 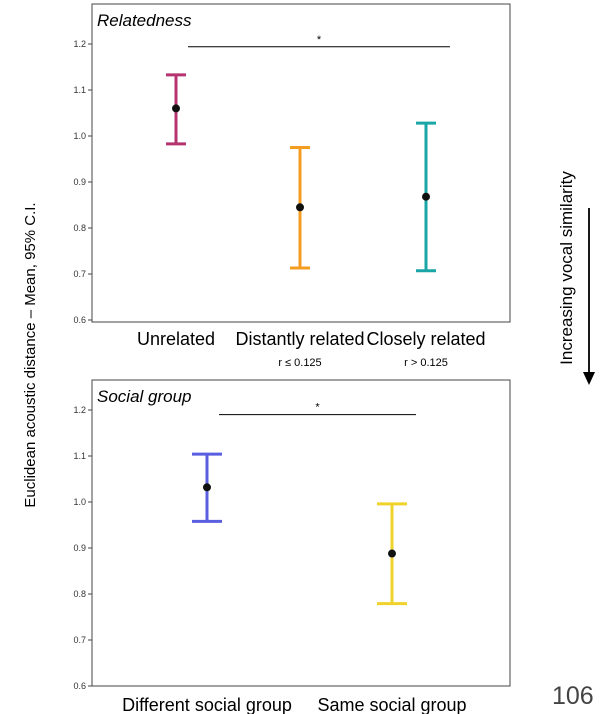 I want to click on category-label: Different social group, so click(x=207, y=704).